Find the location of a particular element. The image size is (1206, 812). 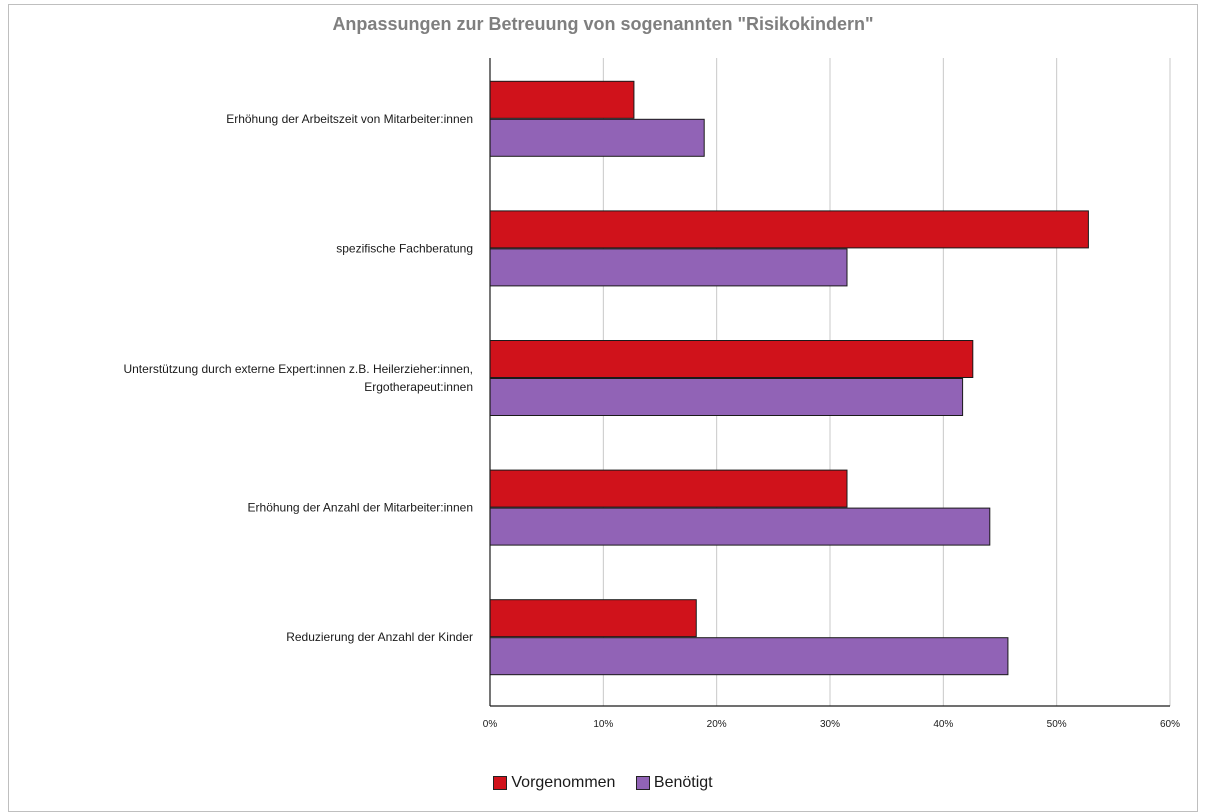

x-tick-label: 30% is located at coordinates (830, 724).